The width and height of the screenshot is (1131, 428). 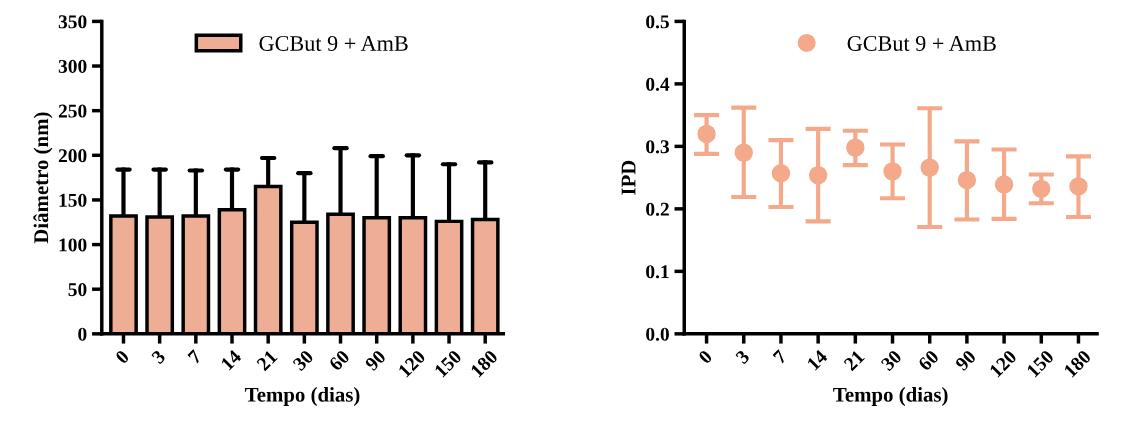 What do you see at coordinates (73, 200) in the screenshot?
I see `y-tick-label: 150` at bounding box center [73, 200].